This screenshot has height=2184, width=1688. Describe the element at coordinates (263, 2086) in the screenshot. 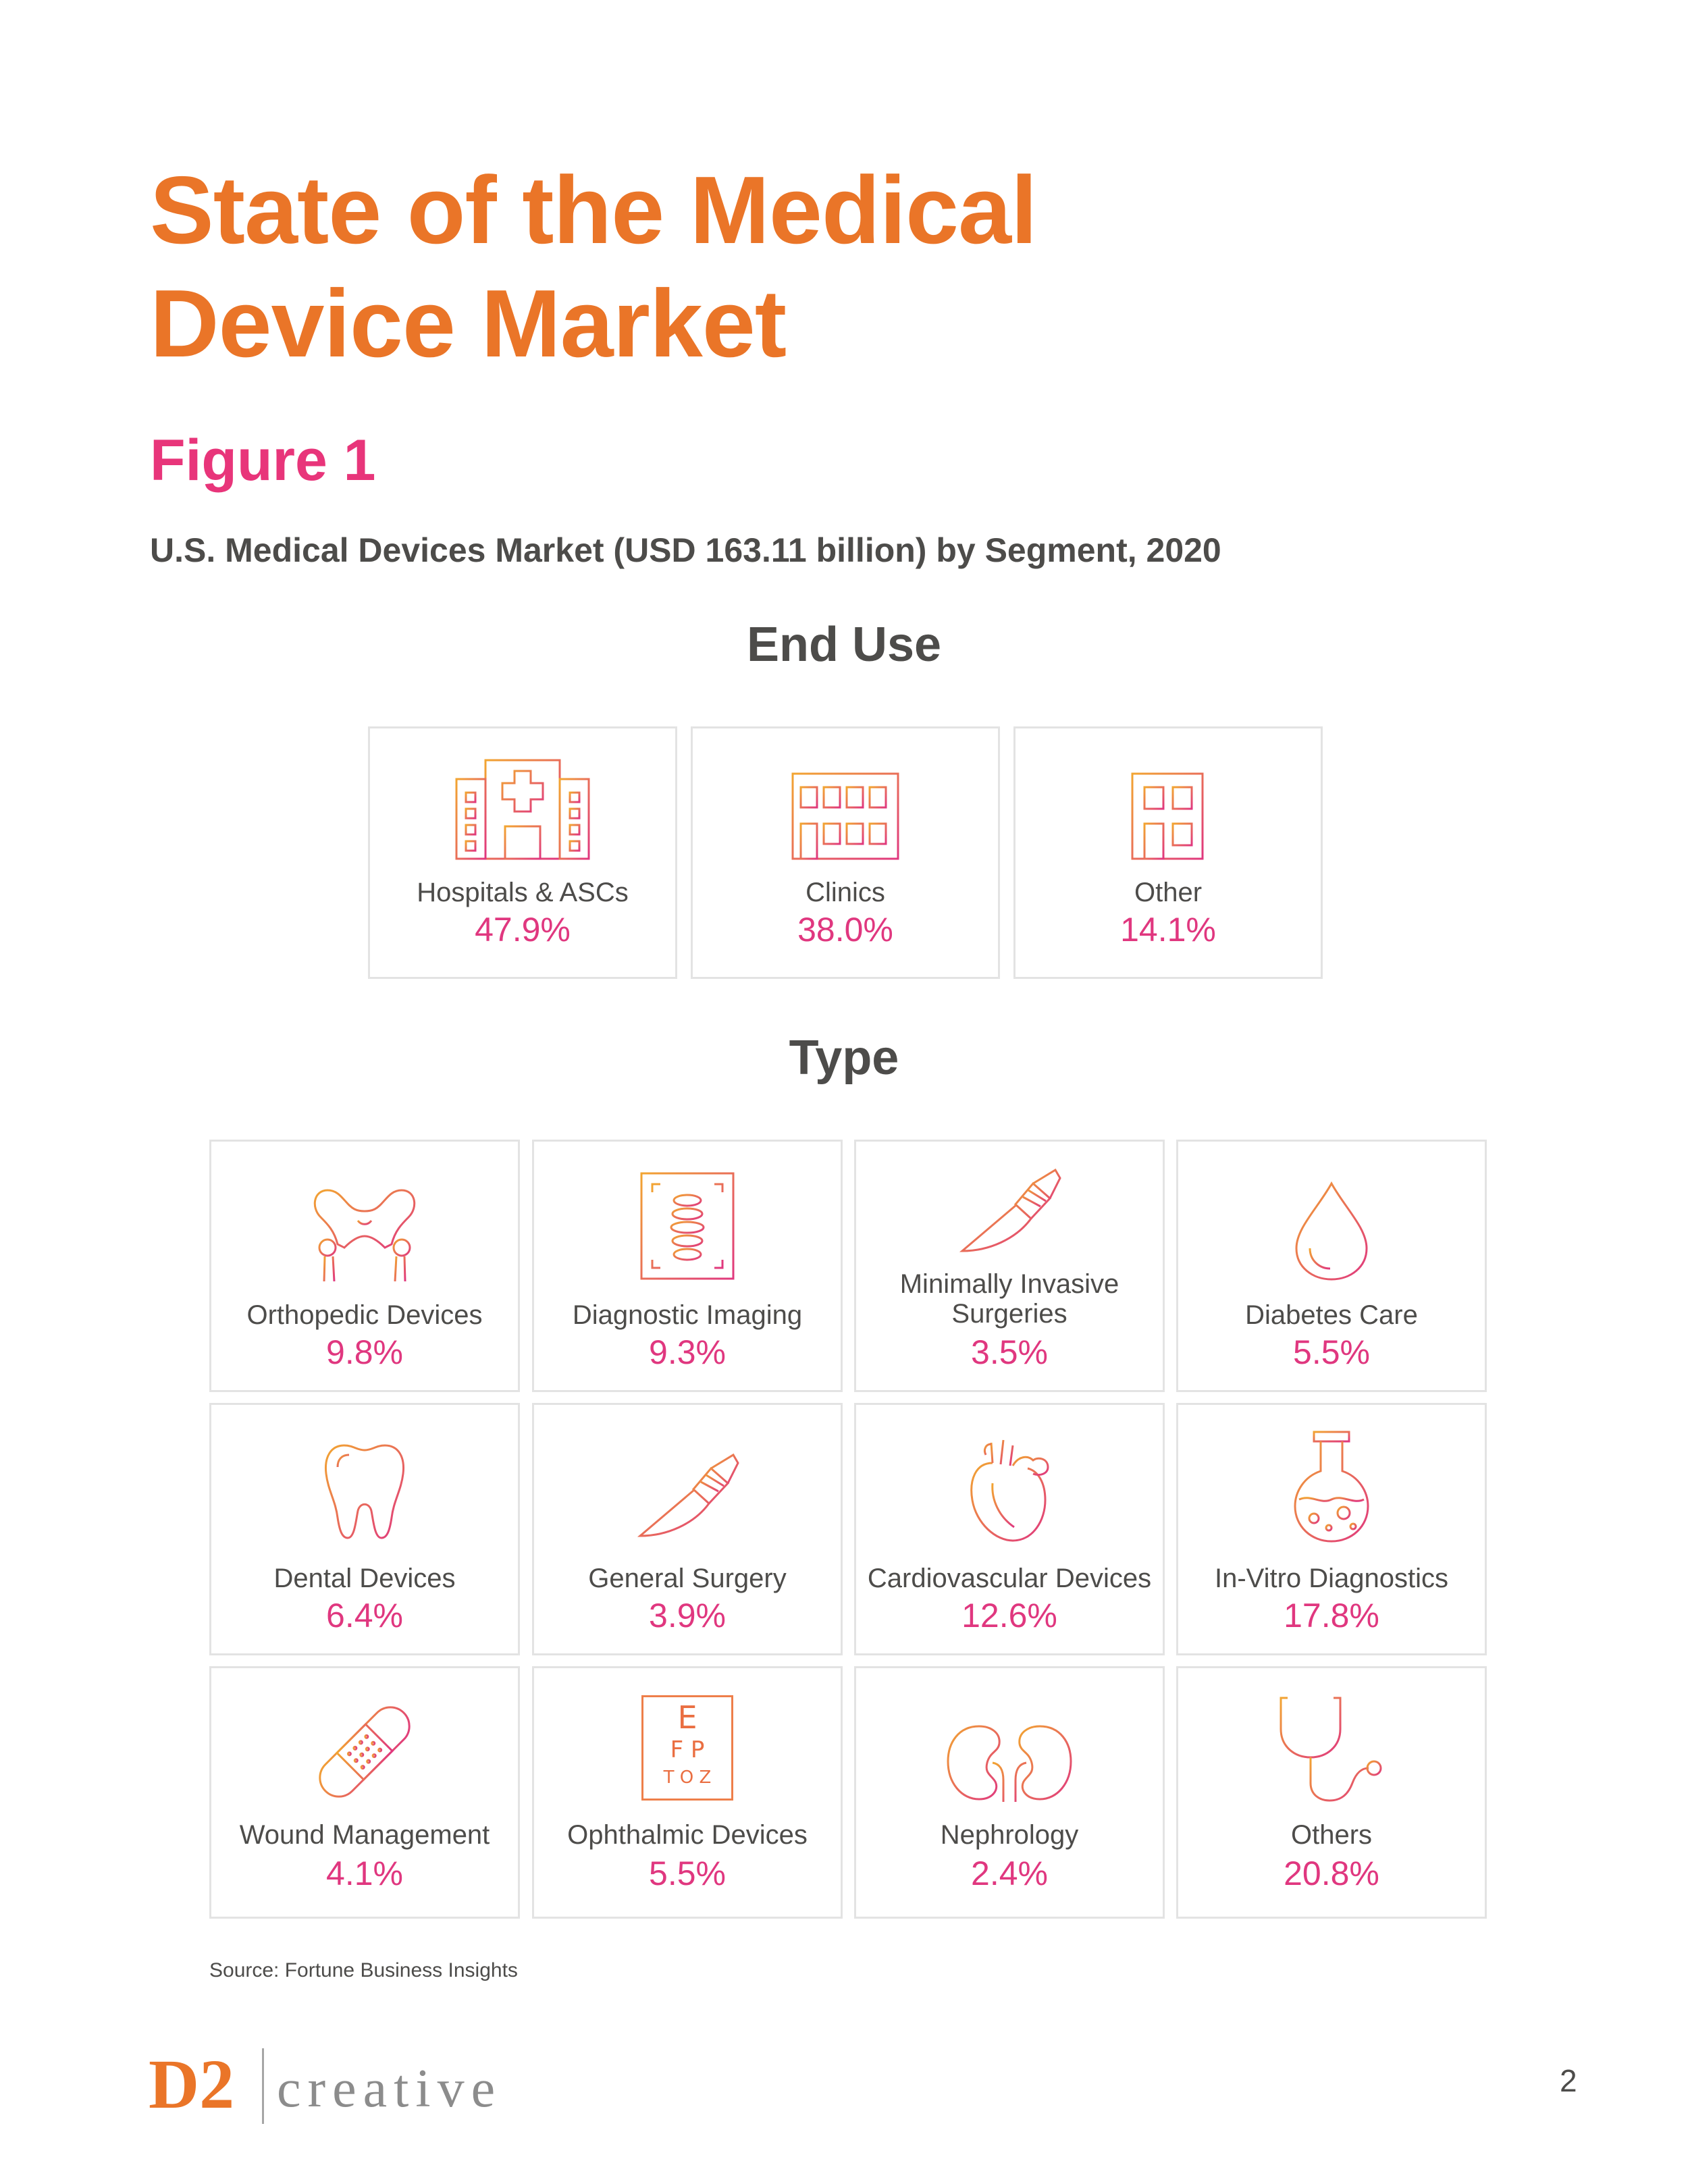

I see `logo-divider` at that location.